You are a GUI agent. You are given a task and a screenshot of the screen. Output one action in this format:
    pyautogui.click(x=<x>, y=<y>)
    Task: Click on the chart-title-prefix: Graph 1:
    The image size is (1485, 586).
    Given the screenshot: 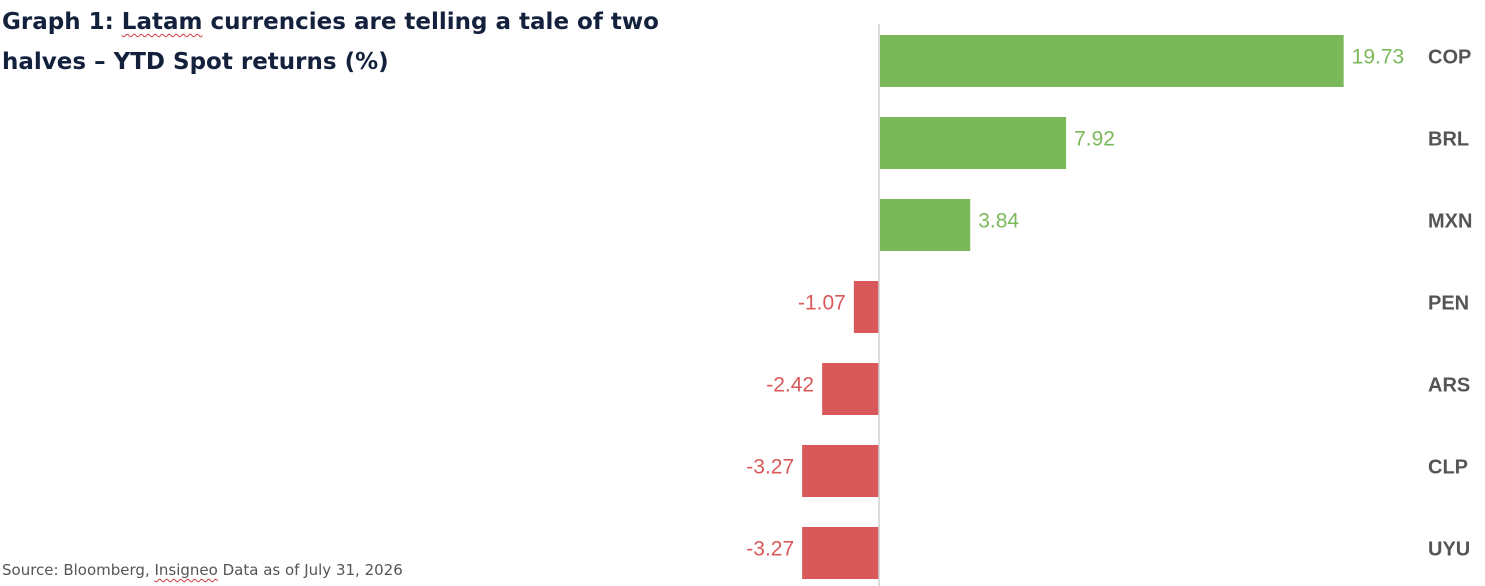 What is the action you would take?
    pyautogui.click(x=62, y=22)
    